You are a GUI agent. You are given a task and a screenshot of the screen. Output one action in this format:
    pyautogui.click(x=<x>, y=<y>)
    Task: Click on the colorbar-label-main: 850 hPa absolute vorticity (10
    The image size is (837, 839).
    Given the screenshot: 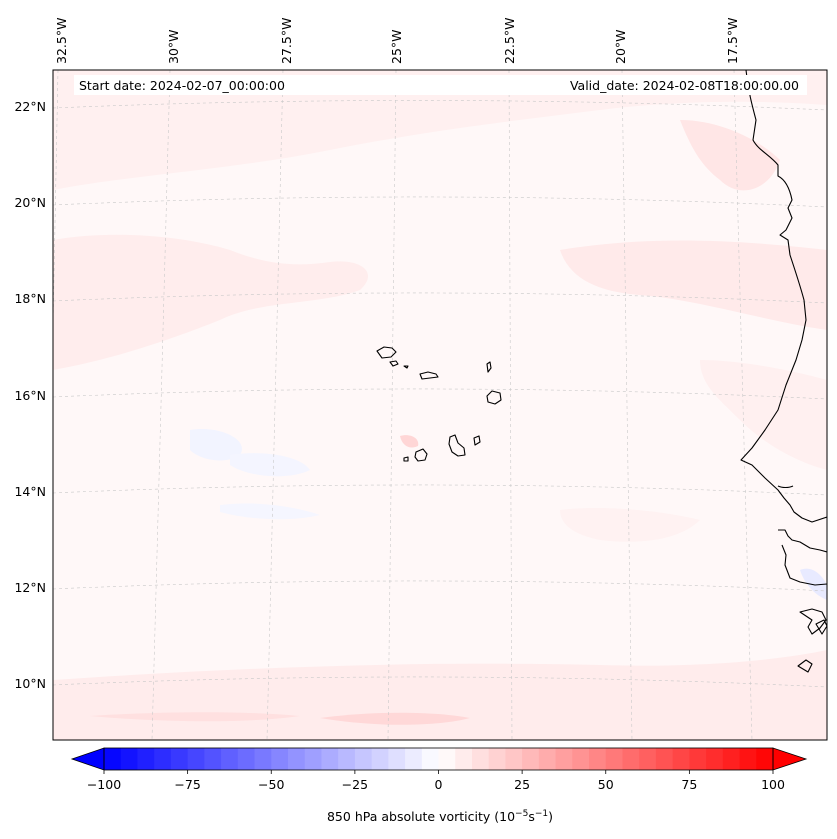 What is the action you would take?
    pyautogui.click(x=421, y=816)
    